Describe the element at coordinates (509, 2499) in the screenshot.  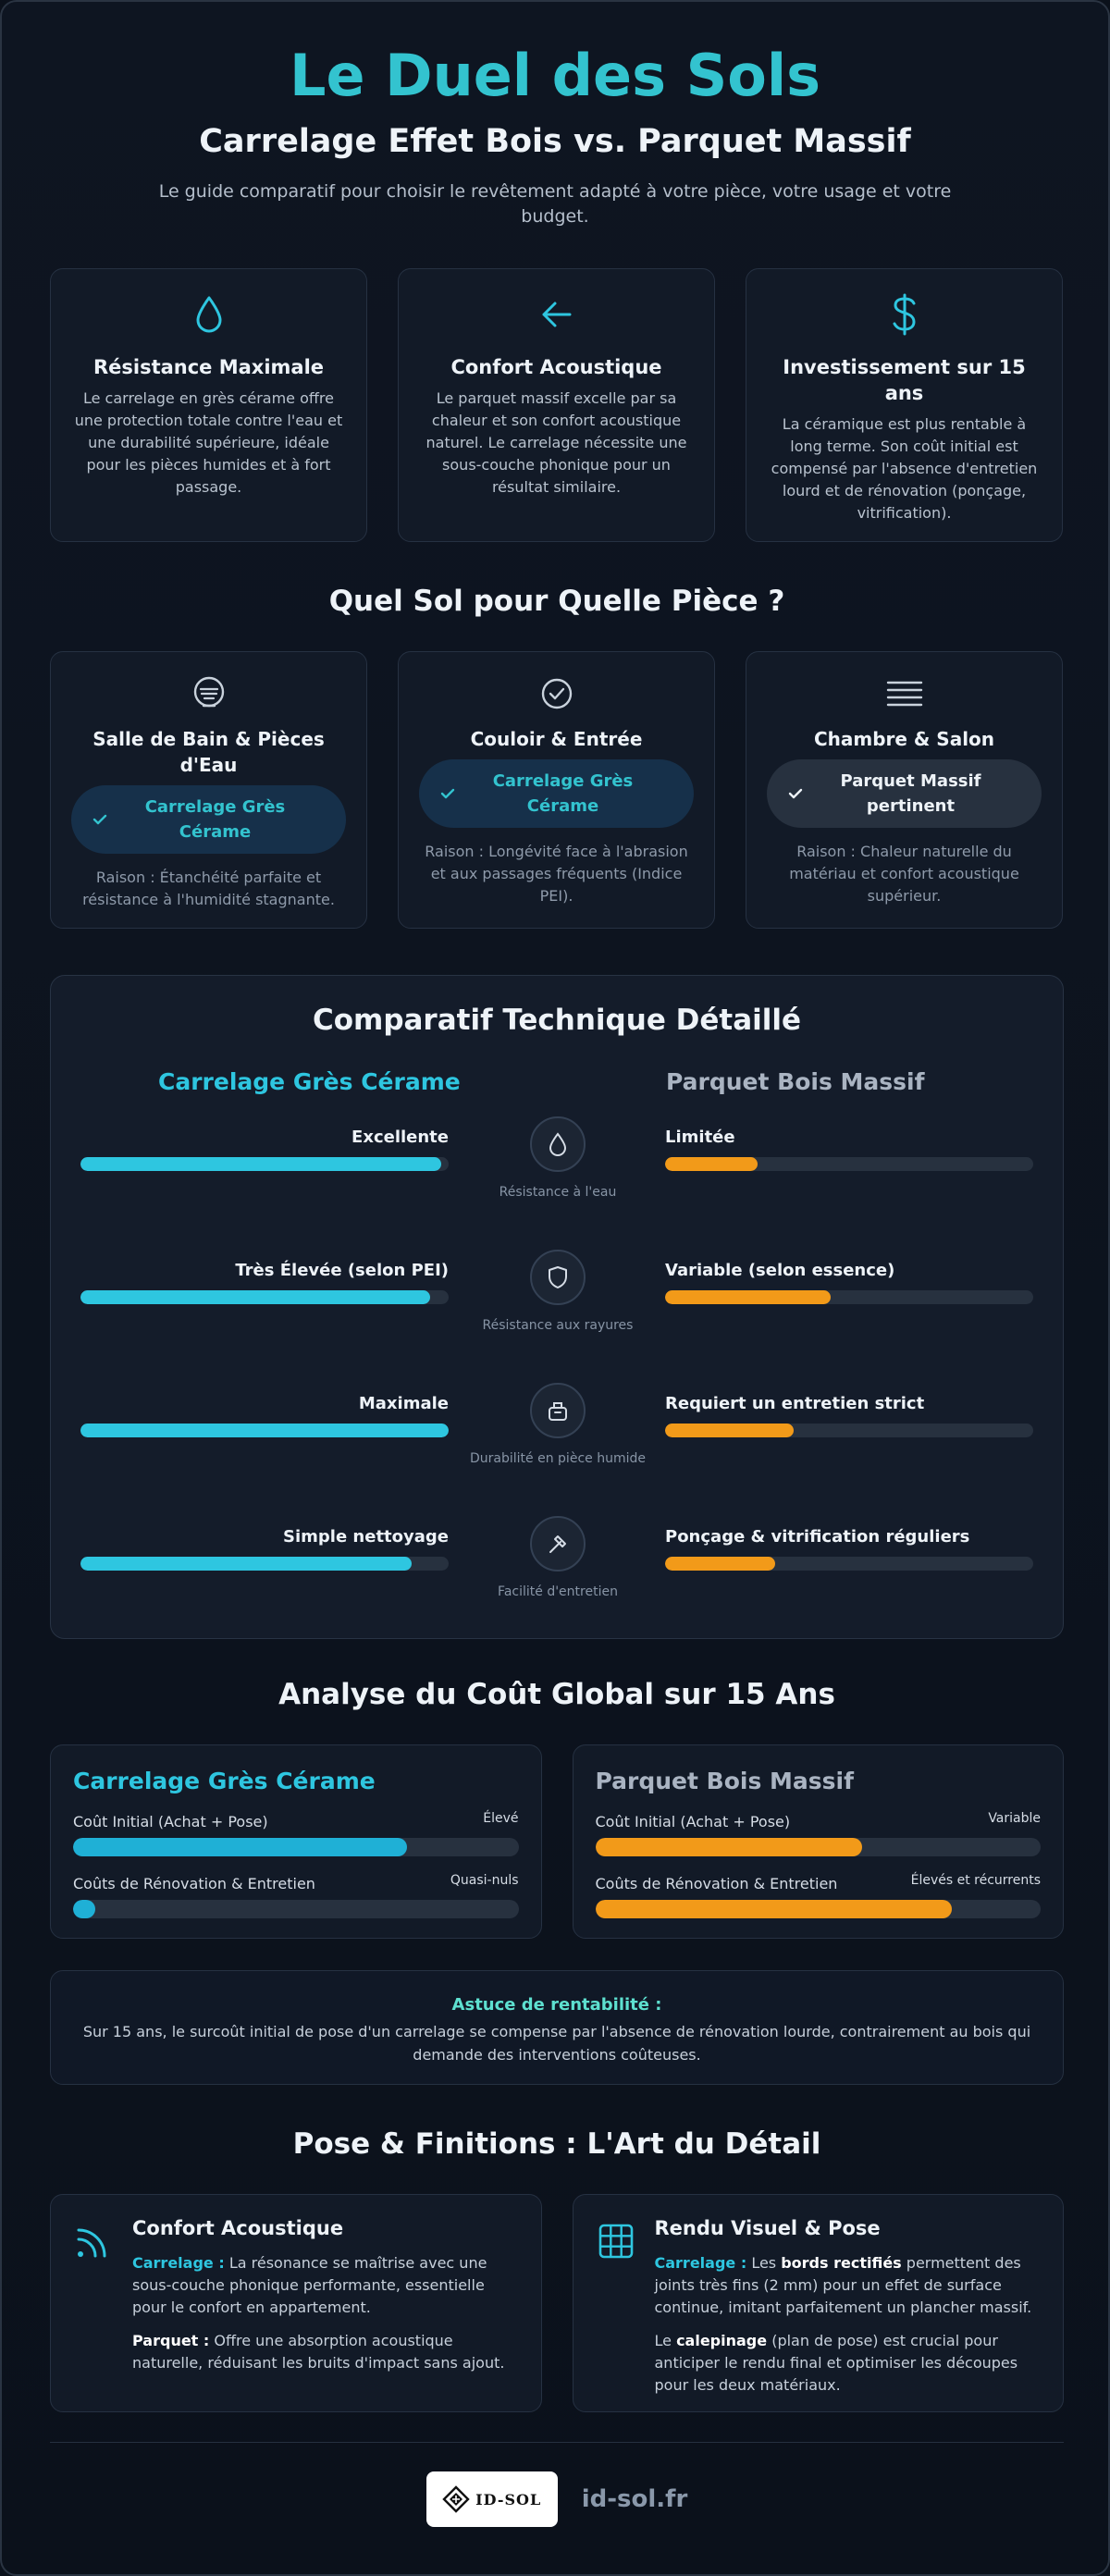
I see `logo-text: ID-SOL` at that location.